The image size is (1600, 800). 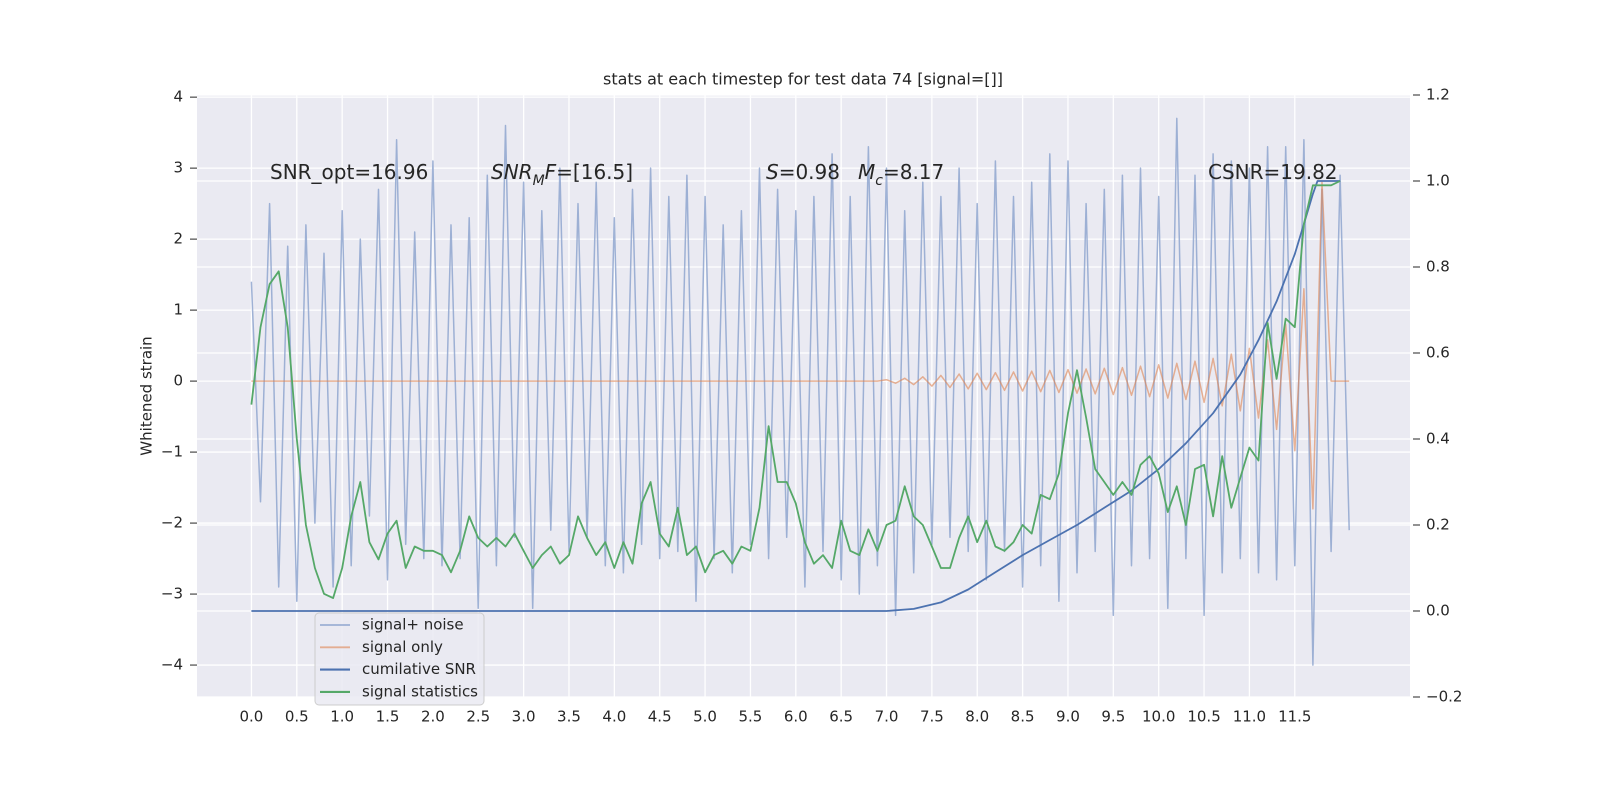 I want to click on y-tick-label: 4, so click(x=178, y=97).